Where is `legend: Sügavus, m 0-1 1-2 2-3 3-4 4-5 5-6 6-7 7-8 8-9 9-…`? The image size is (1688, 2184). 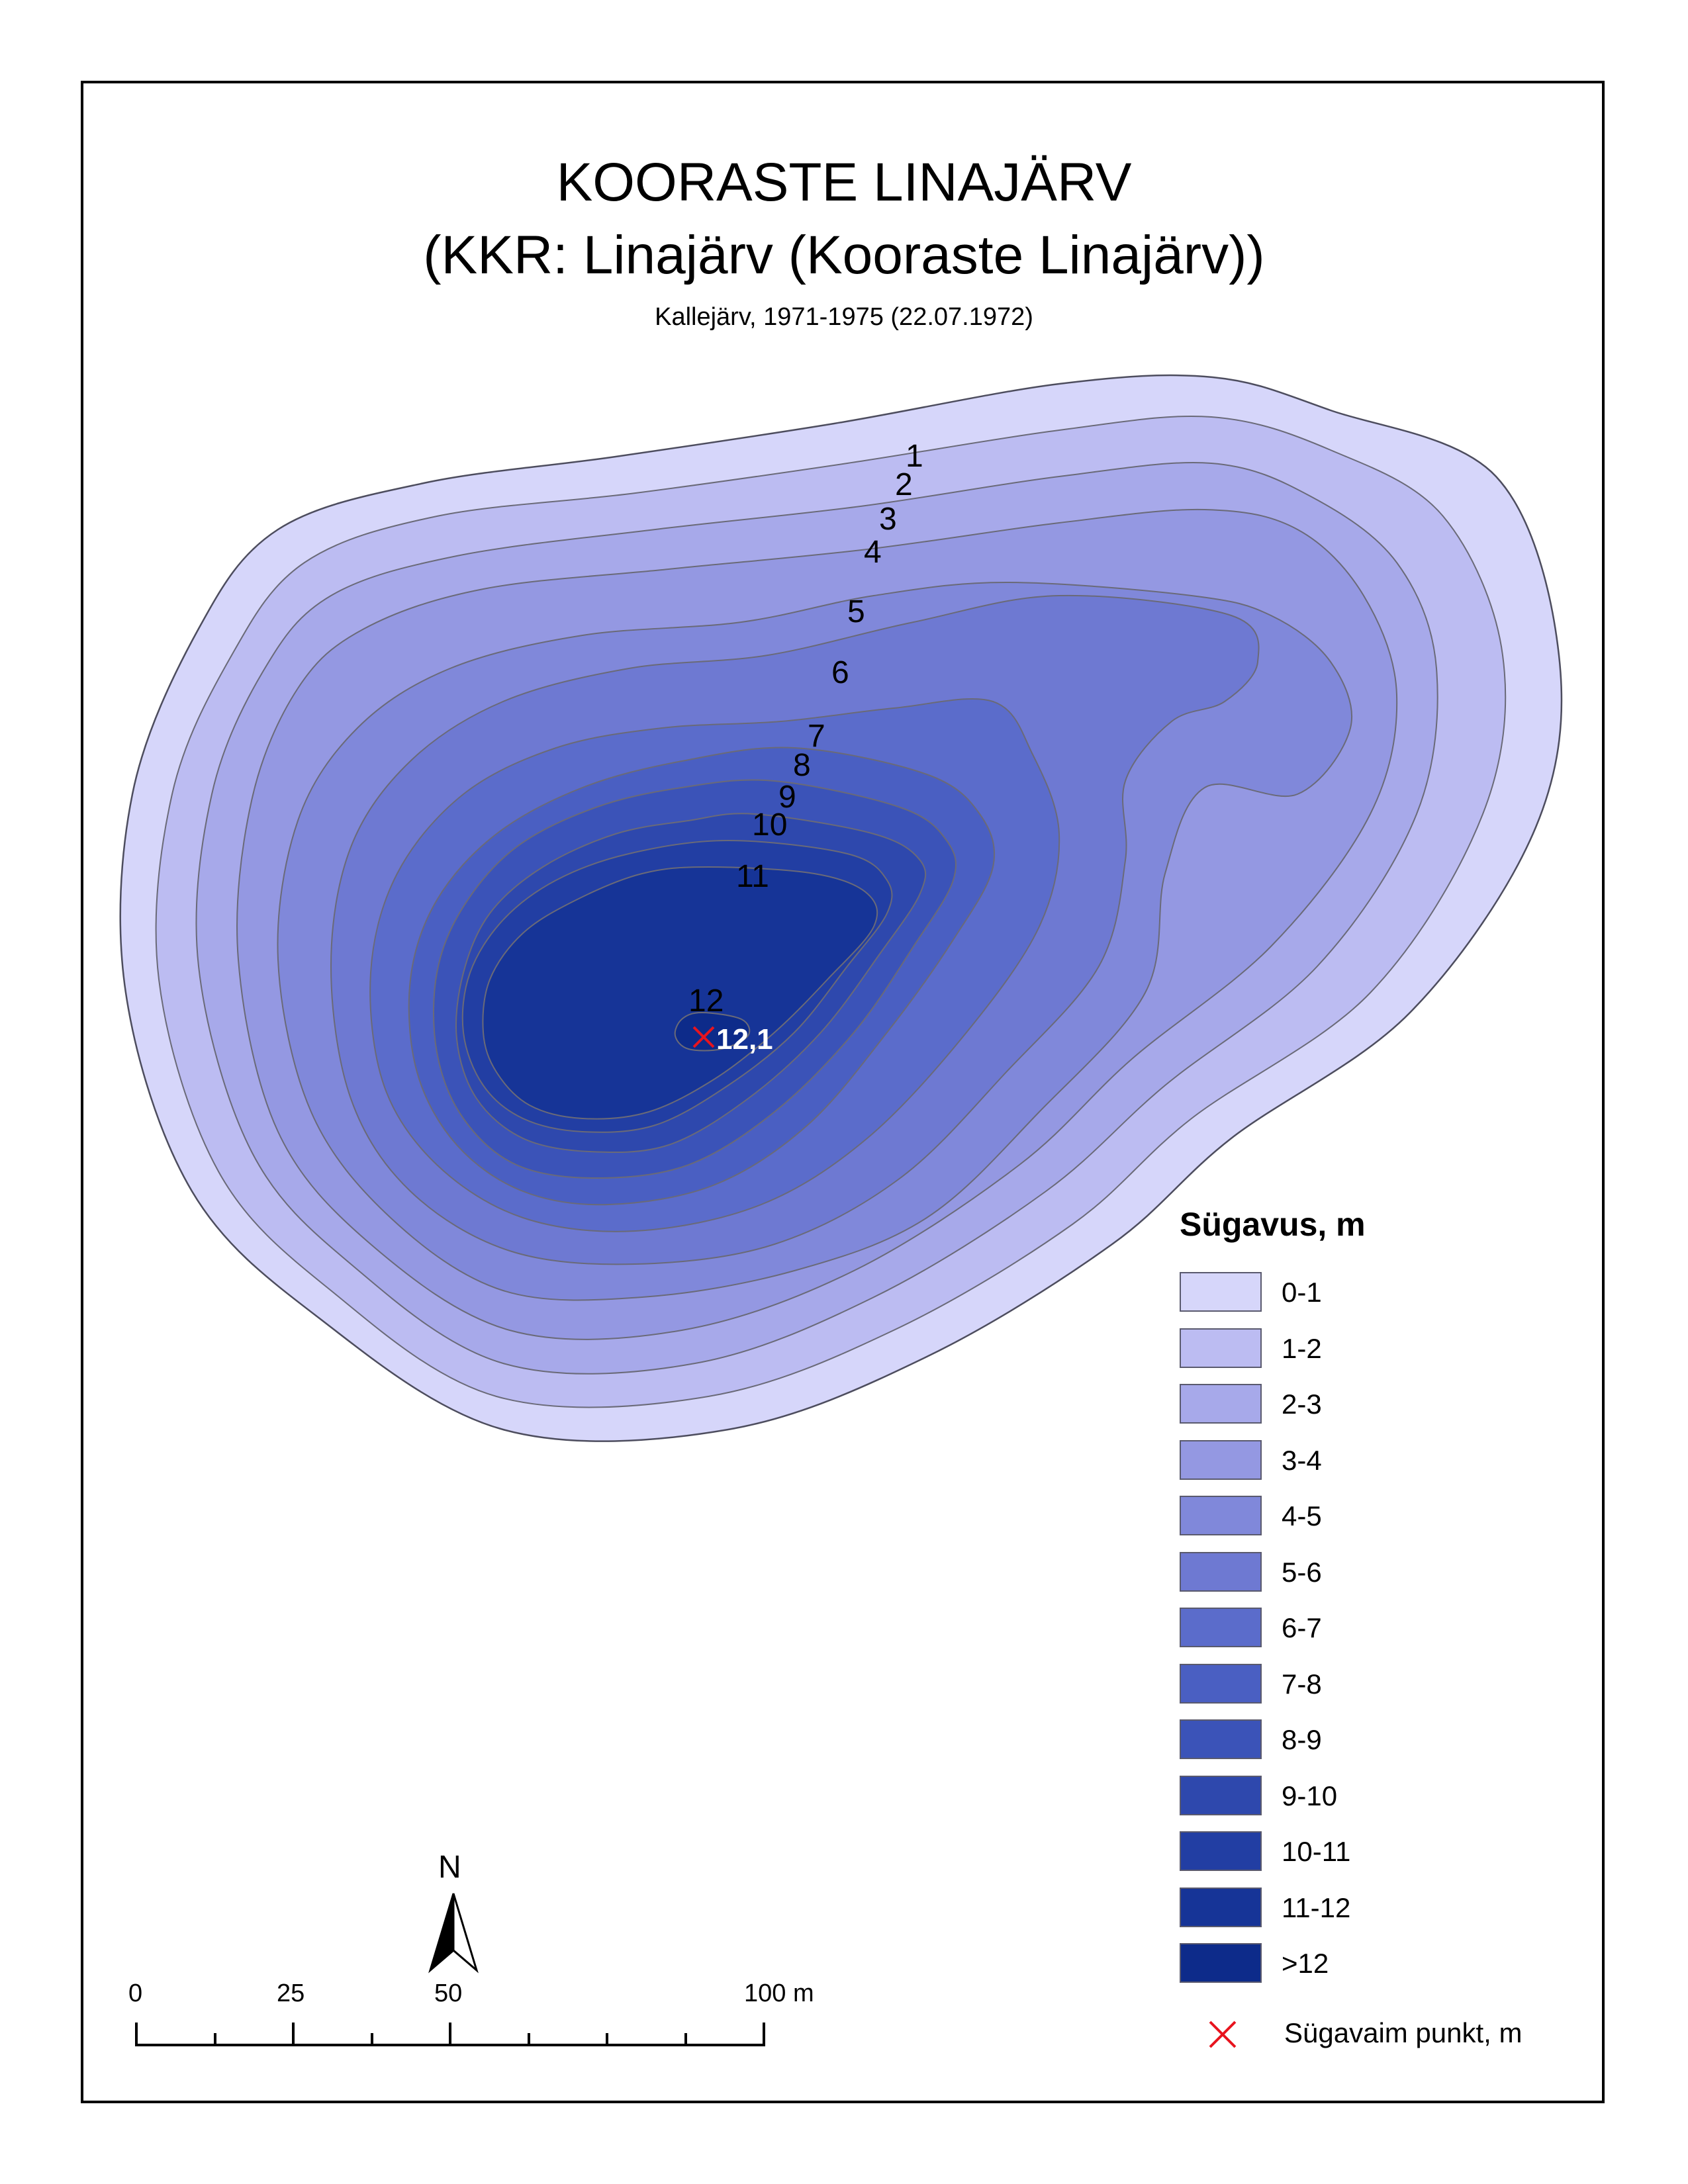 legend: Sügavus, m 0-1 1-2 2-3 3-4 4-5 5-6 6-7 7-8 8-9 9-… is located at coordinates (1383, 1594).